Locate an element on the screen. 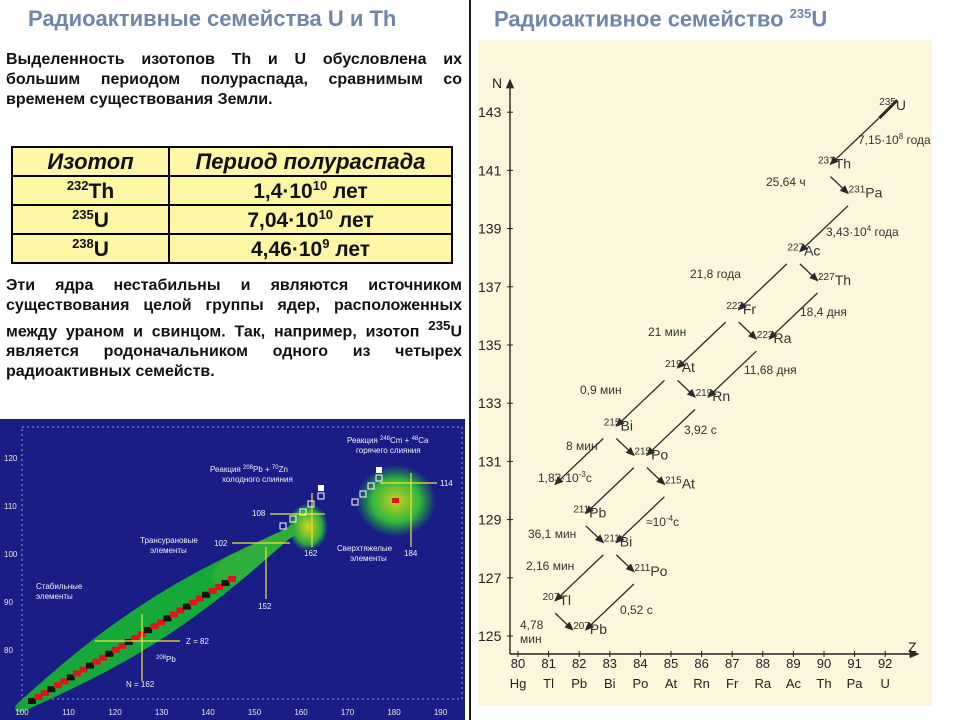  half-life-text: 0,52 с is located at coordinates (636, 610).